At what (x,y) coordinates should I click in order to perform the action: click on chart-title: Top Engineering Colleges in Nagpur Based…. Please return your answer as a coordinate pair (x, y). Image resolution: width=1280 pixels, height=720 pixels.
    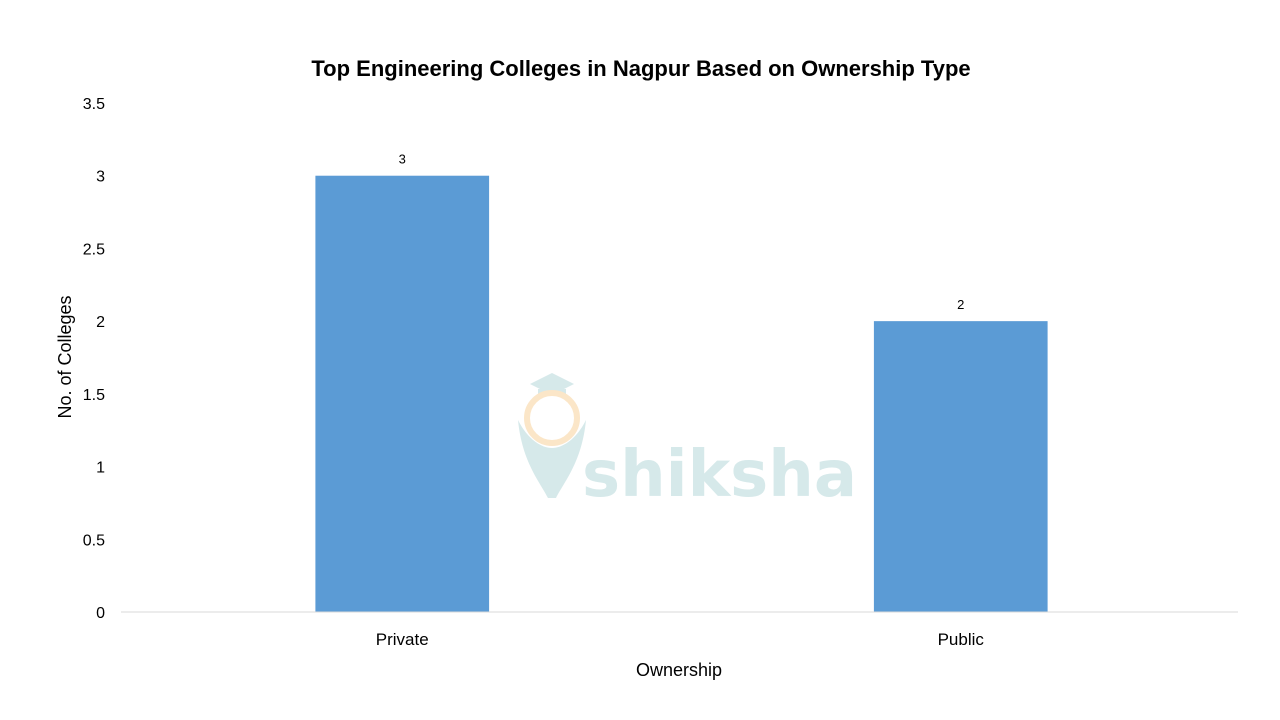
    Looking at the image, I should click on (640, 68).